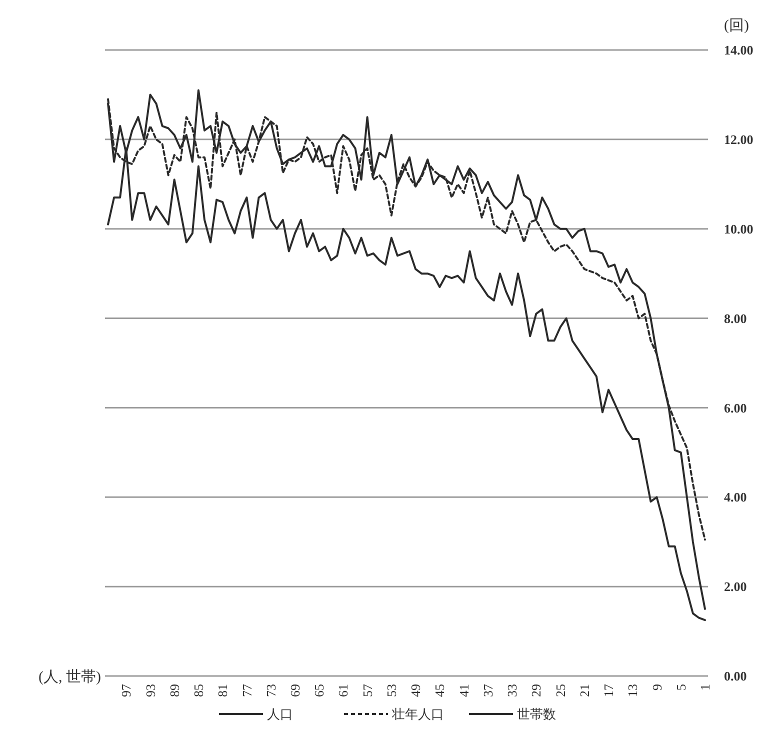  Describe the element at coordinates (536, 714) in the screenshot. I see `legend-label: 世帯数` at that location.